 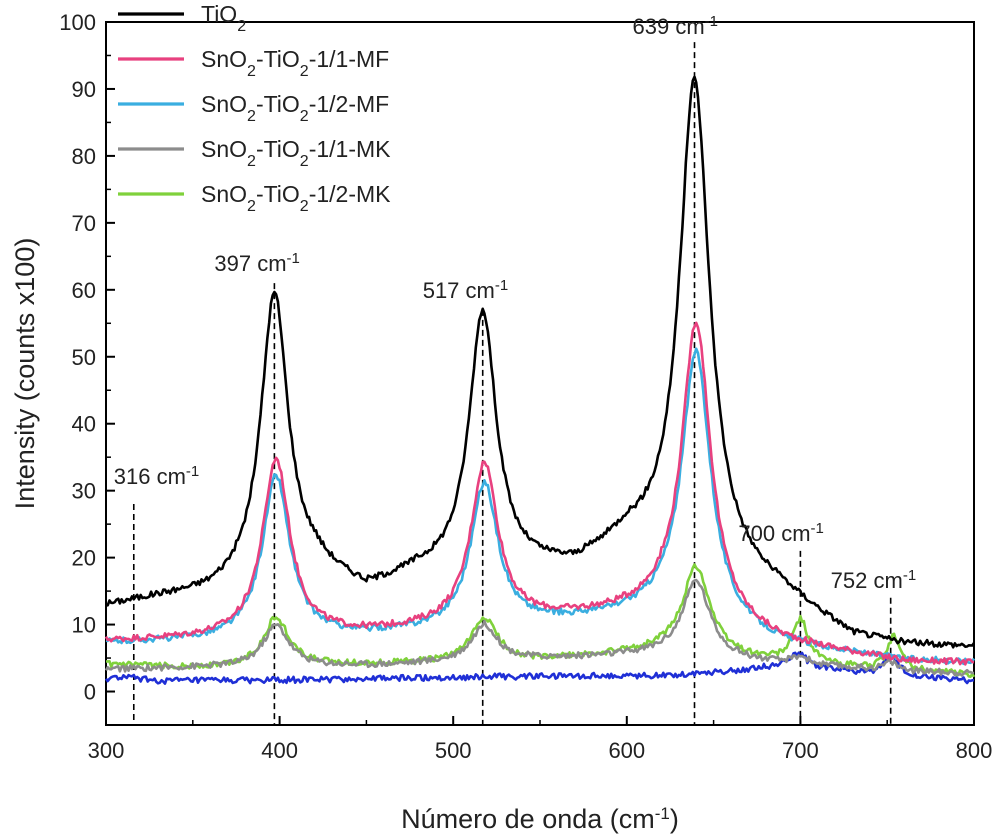 What do you see at coordinates (279, 750) in the screenshot?
I see `x-tick-label: 400` at bounding box center [279, 750].